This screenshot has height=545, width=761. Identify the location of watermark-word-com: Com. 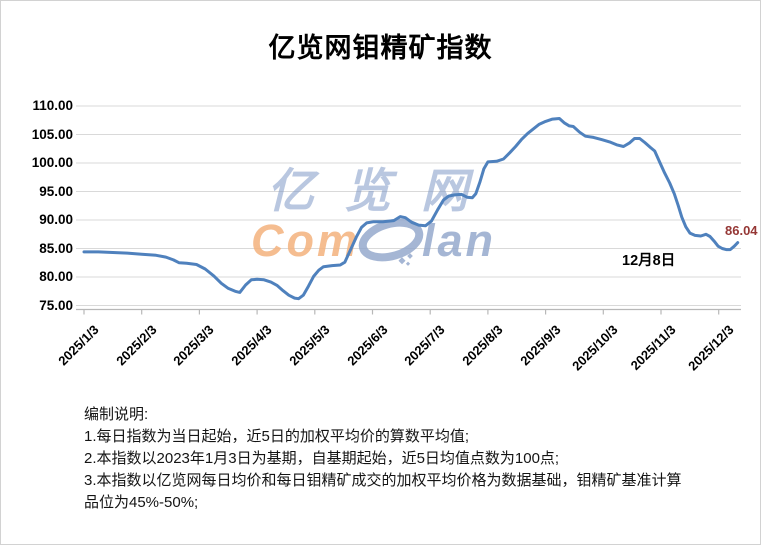
(305, 240).